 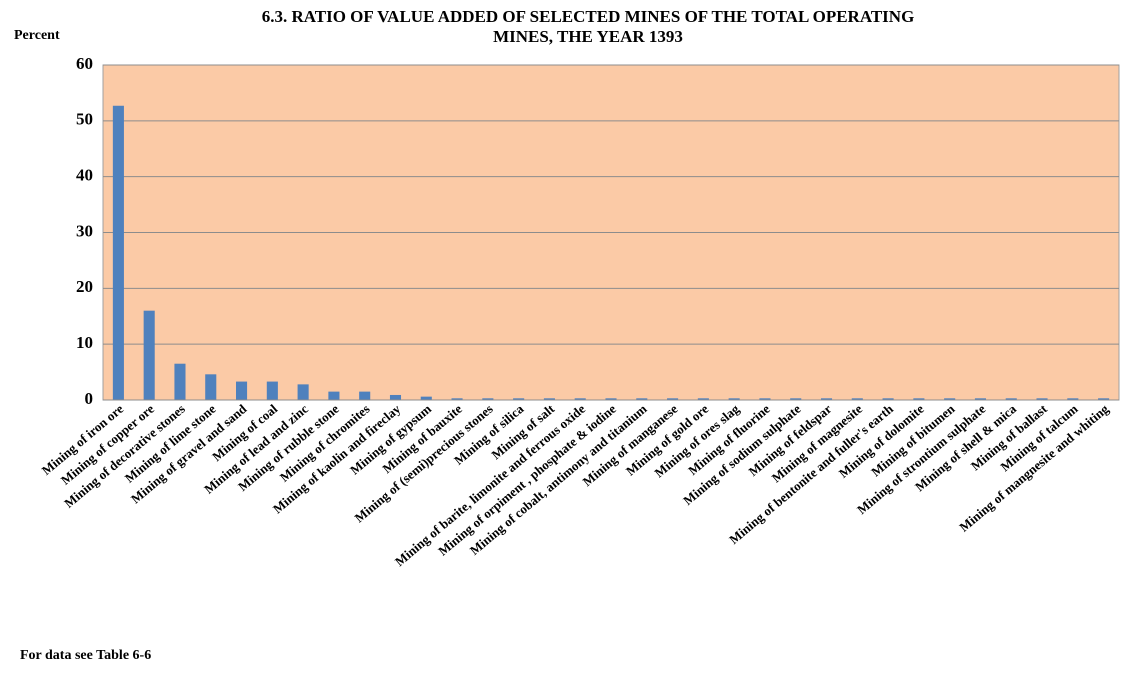 What do you see at coordinates (84, 175) in the screenshot?
I see `y-tick-label: 40` at bounding box center [84, 175].